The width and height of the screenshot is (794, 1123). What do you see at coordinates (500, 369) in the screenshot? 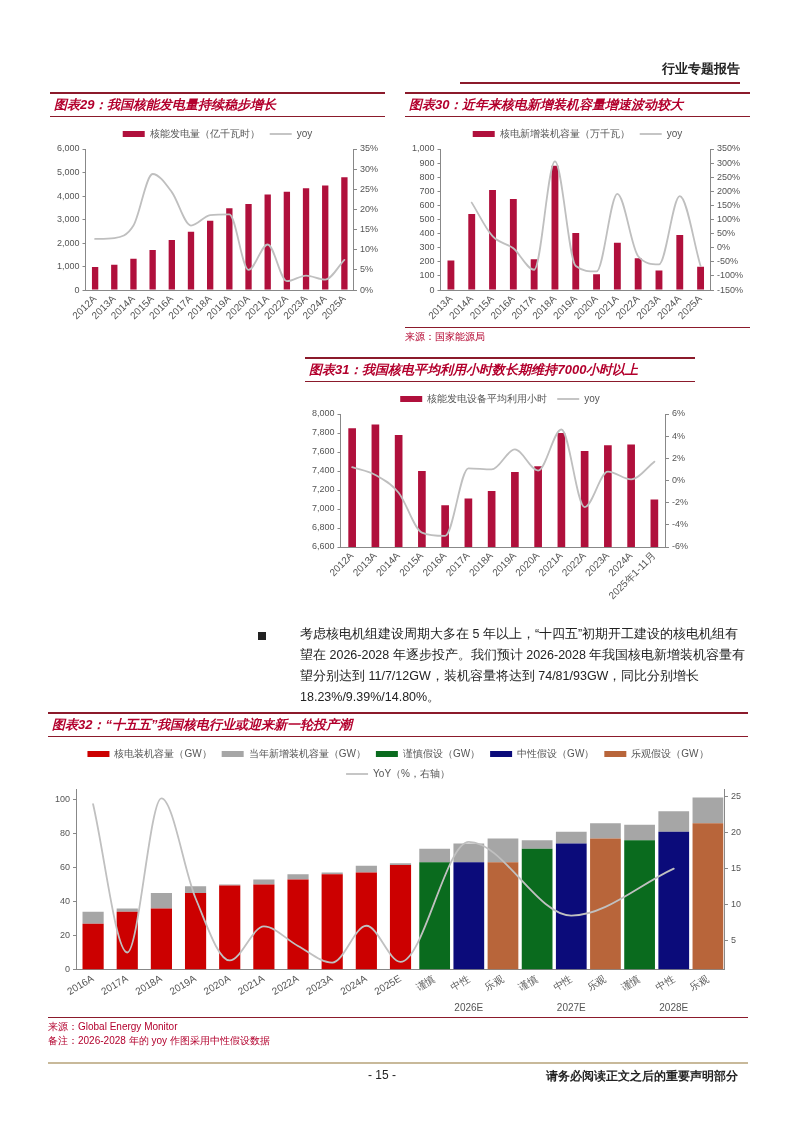
I see `chart-title: 图表31：我国核电平均利用小时数长期维持7000小时以上` at bounding box center [500, 369].